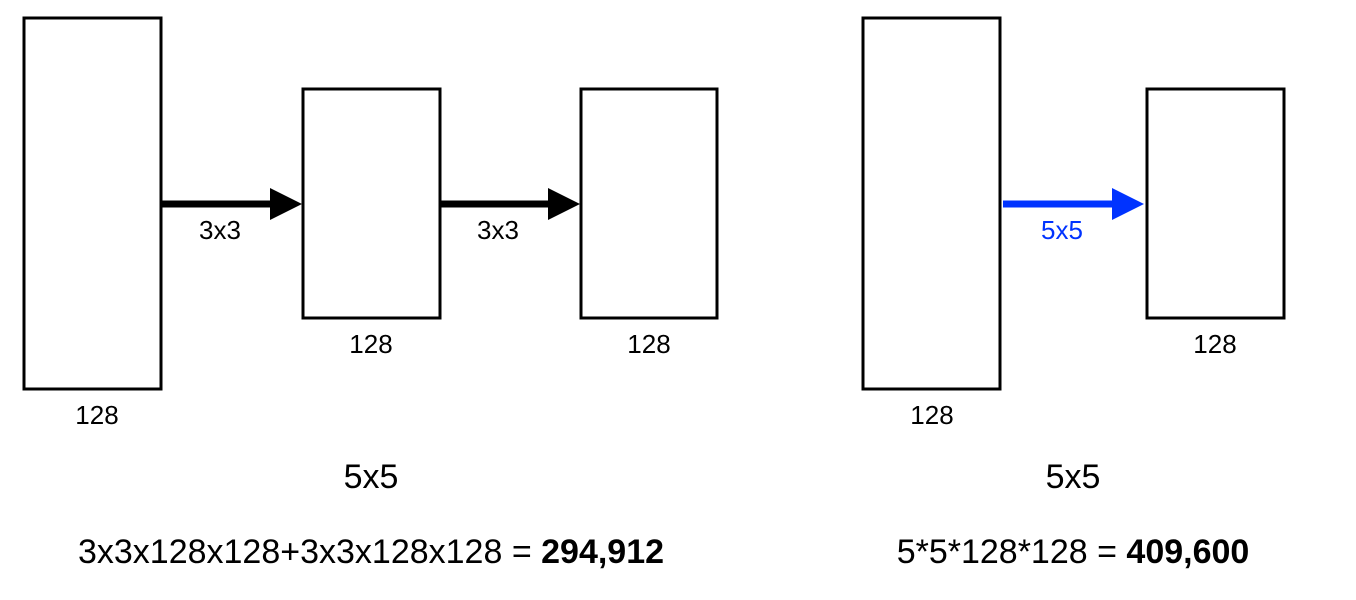 This screenshot has height=600, width=1356. I want to click on left-mid-channels-label: 128, so click(370, 344).